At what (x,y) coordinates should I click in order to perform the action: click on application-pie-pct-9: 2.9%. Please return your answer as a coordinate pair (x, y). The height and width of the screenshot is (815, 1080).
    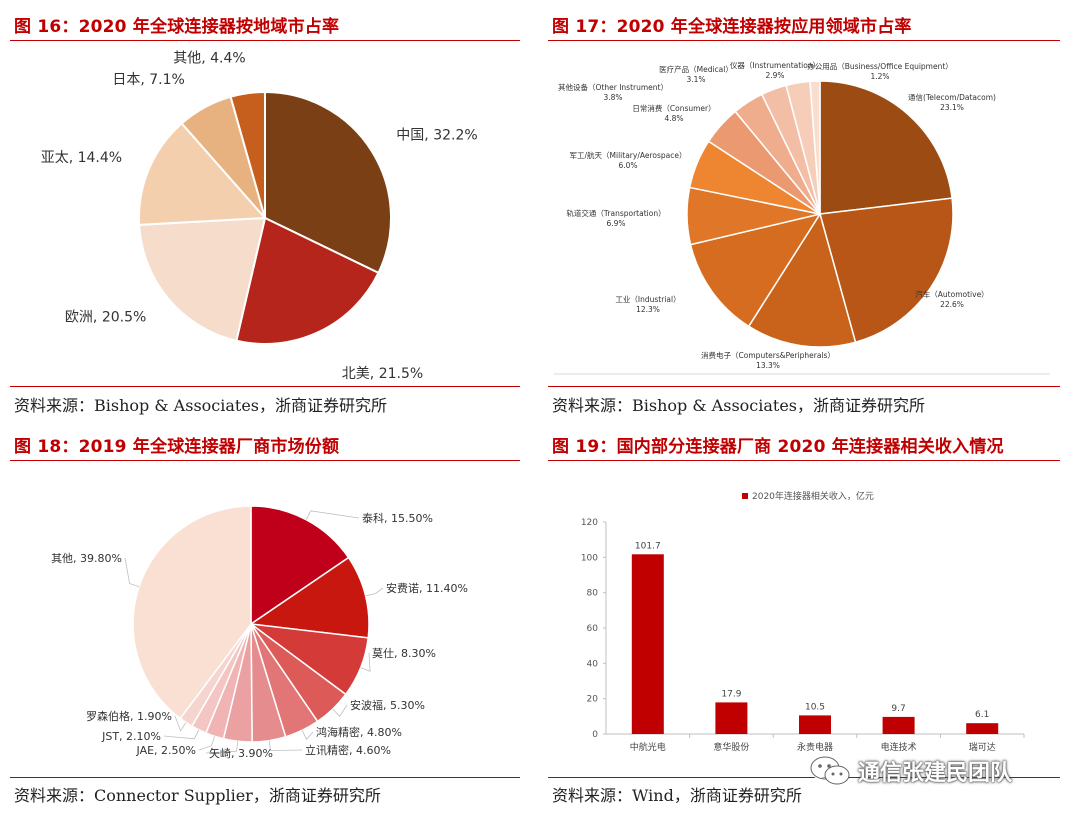
    Looking at the image, I should click on (774, 75).